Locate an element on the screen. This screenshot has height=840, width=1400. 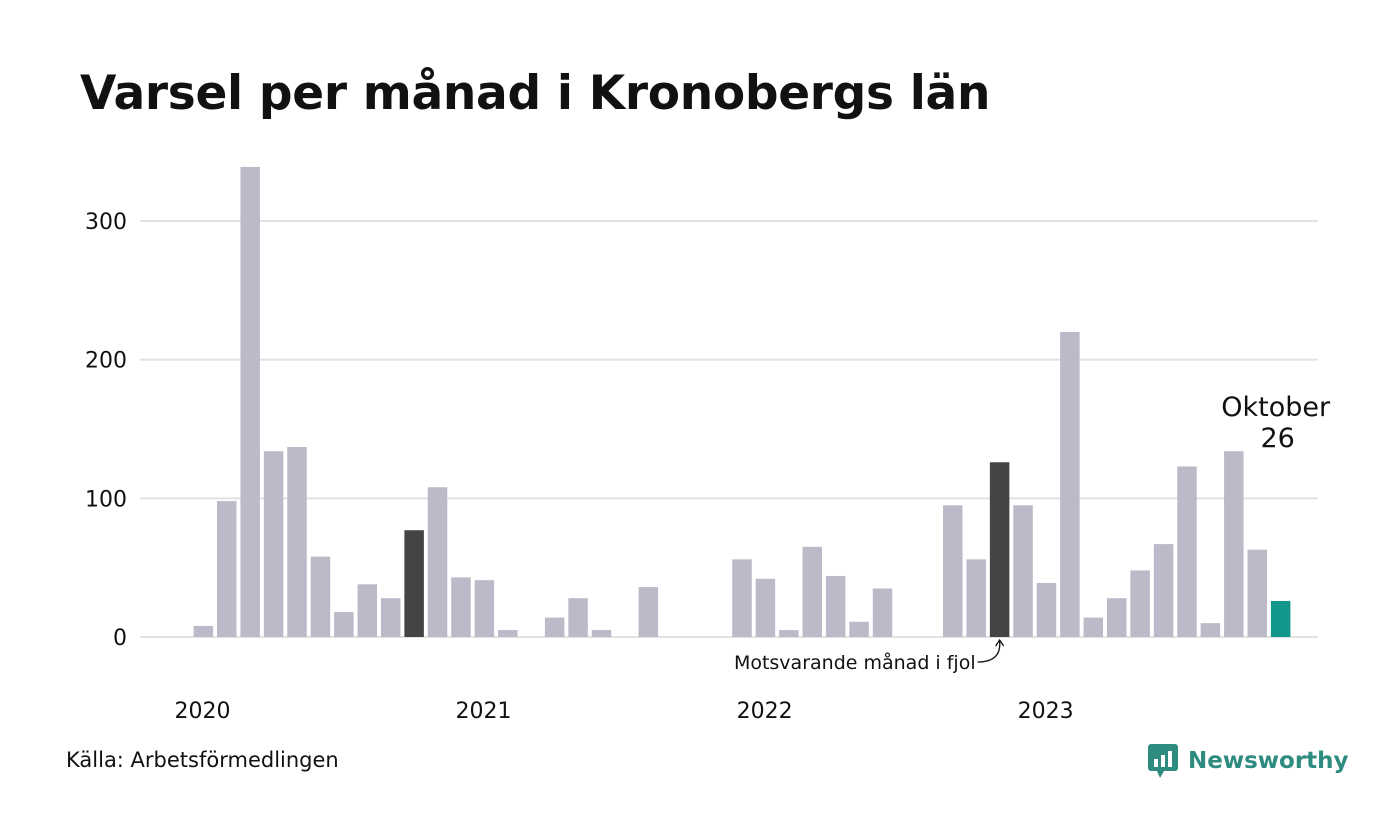
annotation-arrowhead is located at coordinates (1000, 642).